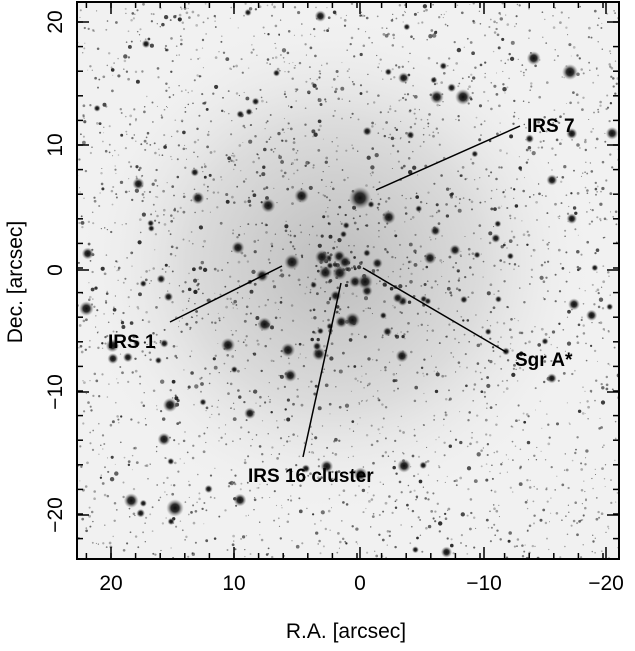  What do you see at coordinates (55, 270) in the screenshot?
I see `y-tick-label: 0` at bounding box center [55, 270].